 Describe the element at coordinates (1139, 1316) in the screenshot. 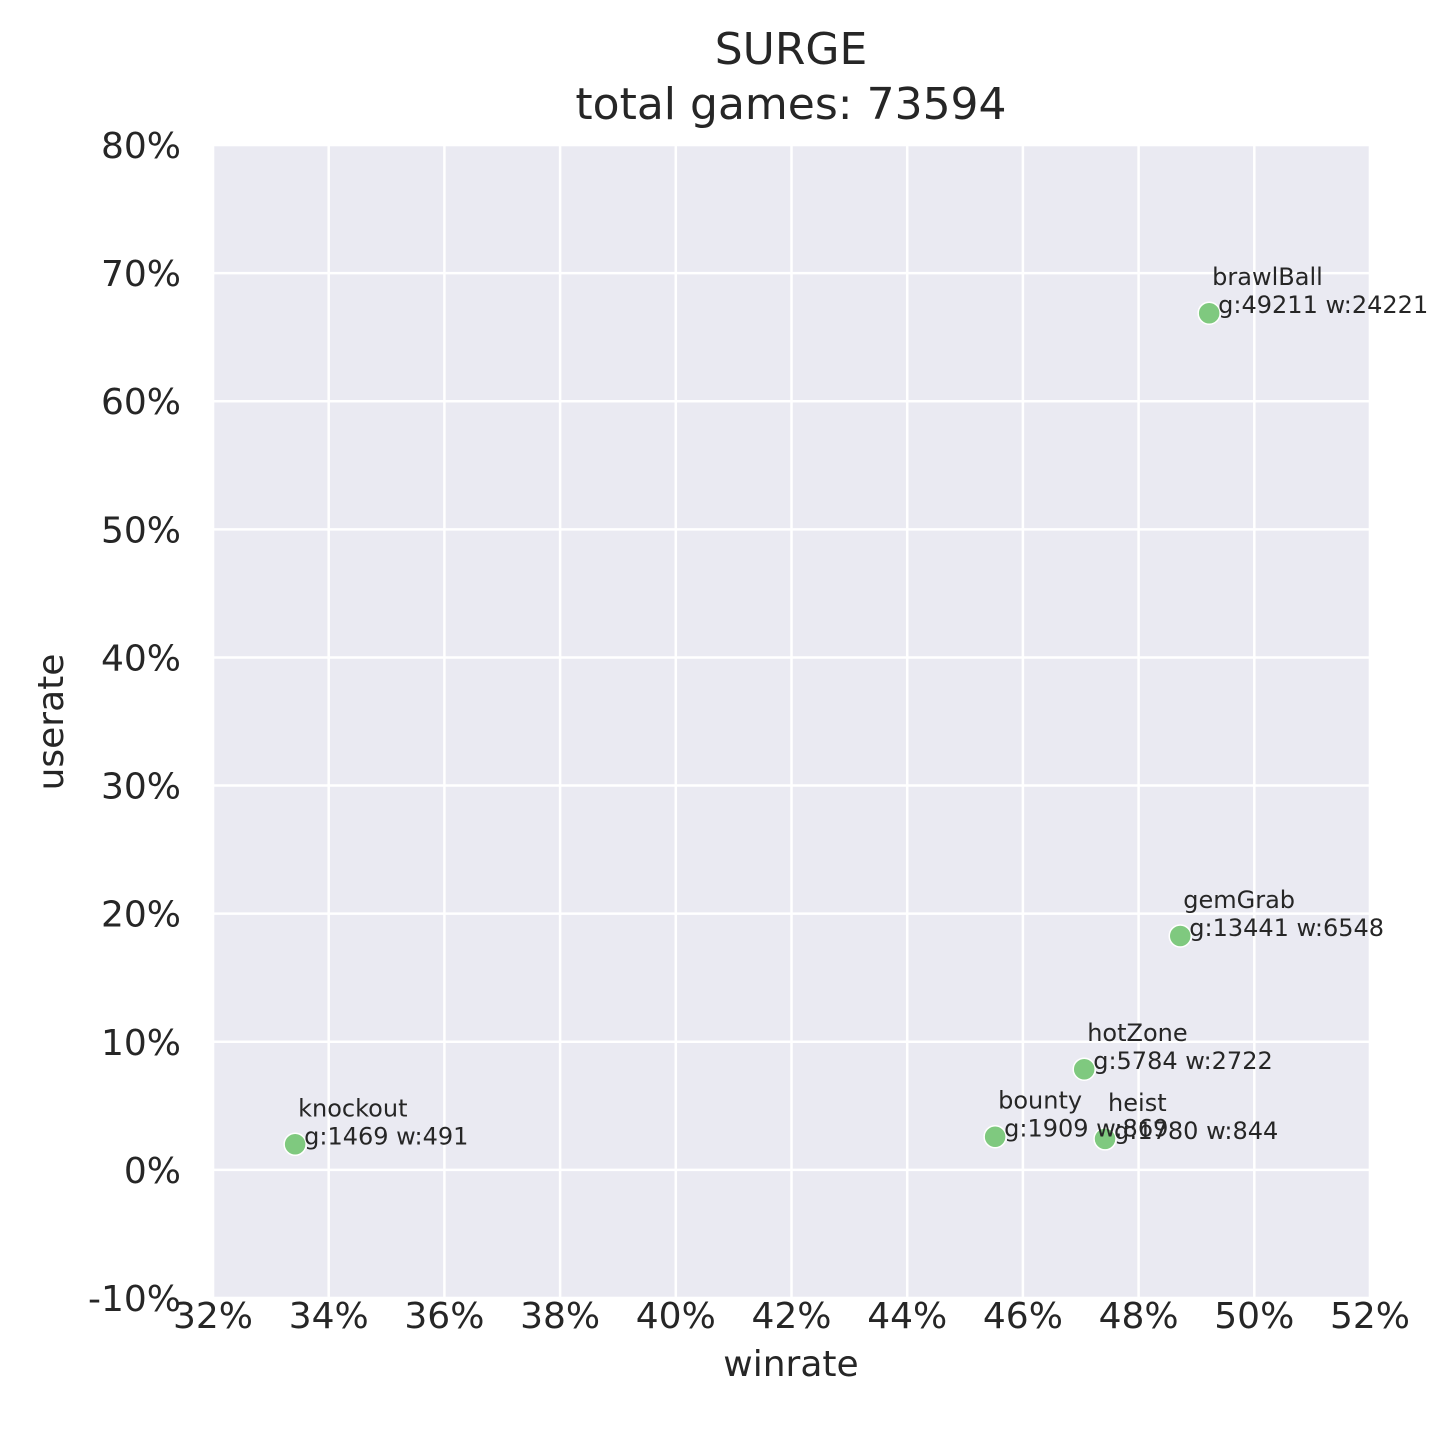

I see `x-tick-label: 48%` at that location.